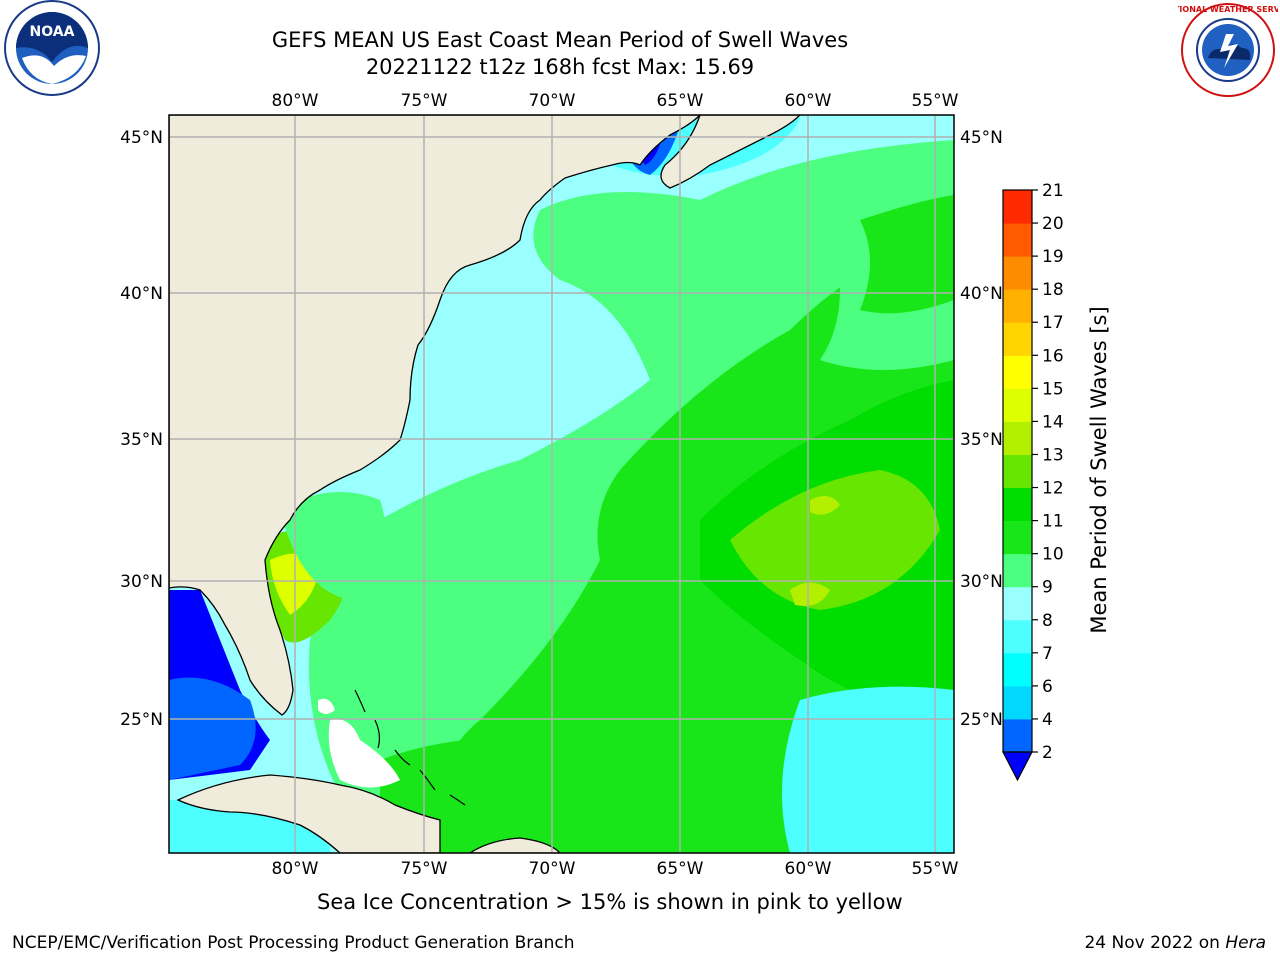 The height and width of the screenshot is (960, 1280). What do you see at coordinates (1053, 257) in the screenshot?
I see `colorbar-tick-label: 19` at bounding box center [1053, 257].